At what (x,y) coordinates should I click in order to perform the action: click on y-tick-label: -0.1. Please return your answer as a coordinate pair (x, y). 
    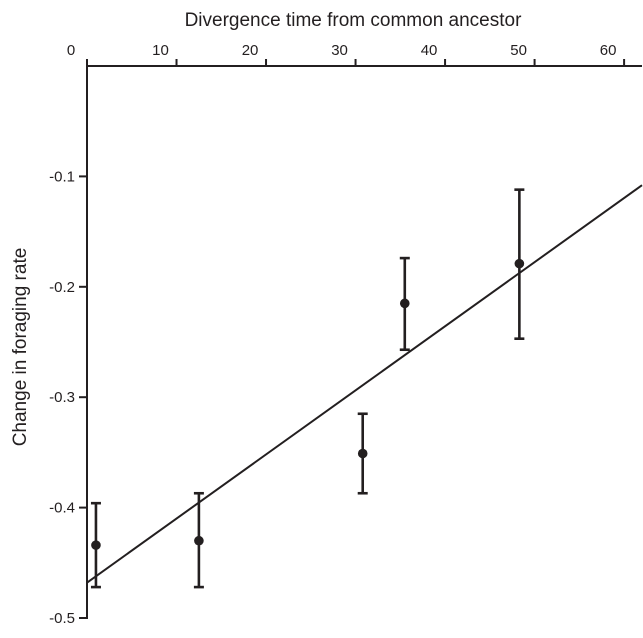
    Looking at the image, I should click on (62, 176).